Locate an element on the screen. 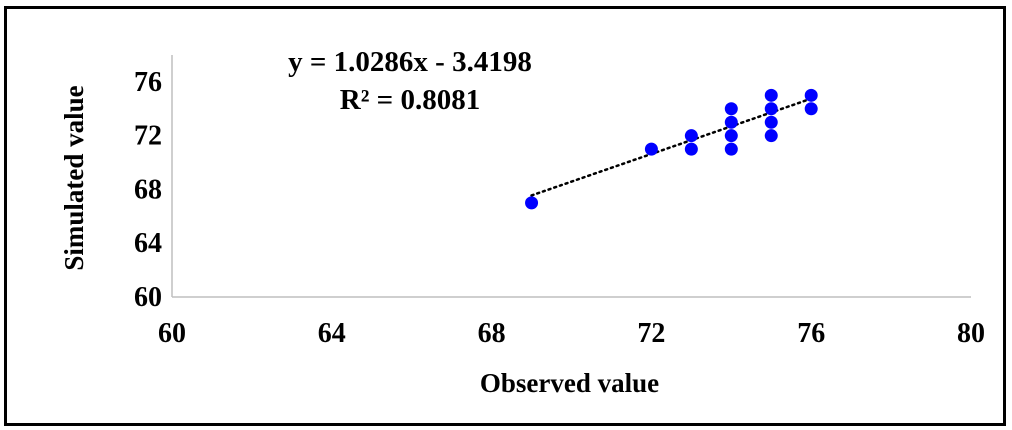 The width and height of the screenshot is (1012, 430). x-tick-label: 68 is located at coordinates (492, 333).